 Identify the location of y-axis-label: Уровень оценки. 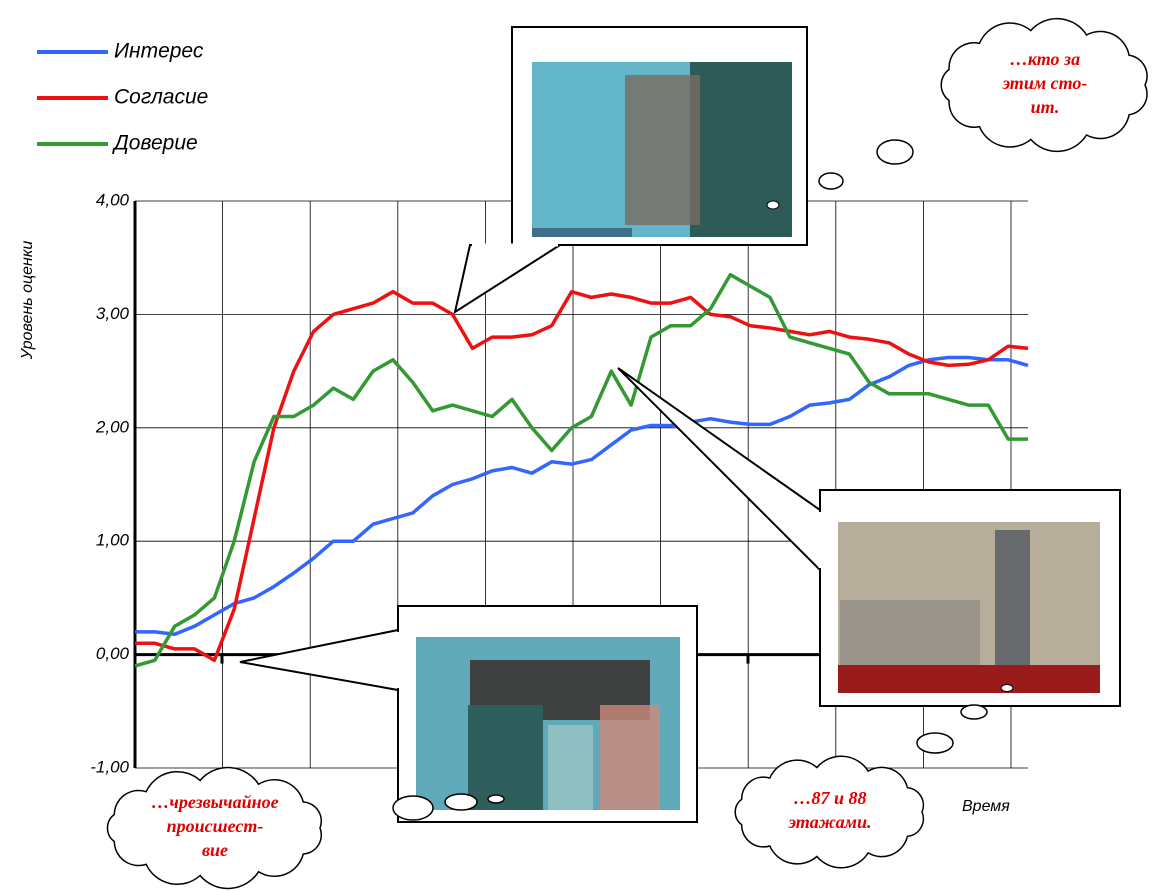
(27, 301).